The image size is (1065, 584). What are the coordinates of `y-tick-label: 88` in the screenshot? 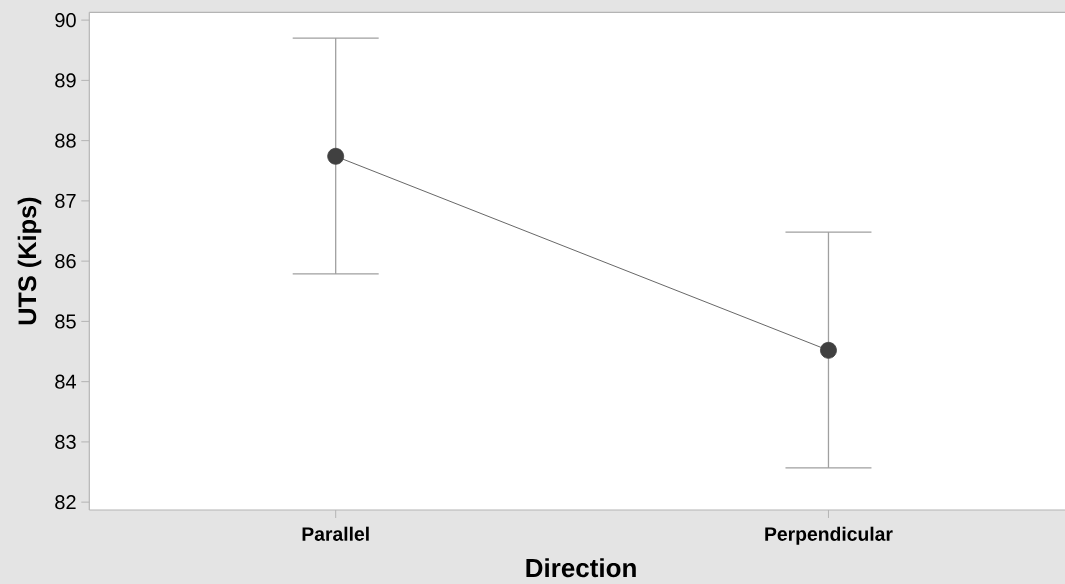 It's located at (65, 140).